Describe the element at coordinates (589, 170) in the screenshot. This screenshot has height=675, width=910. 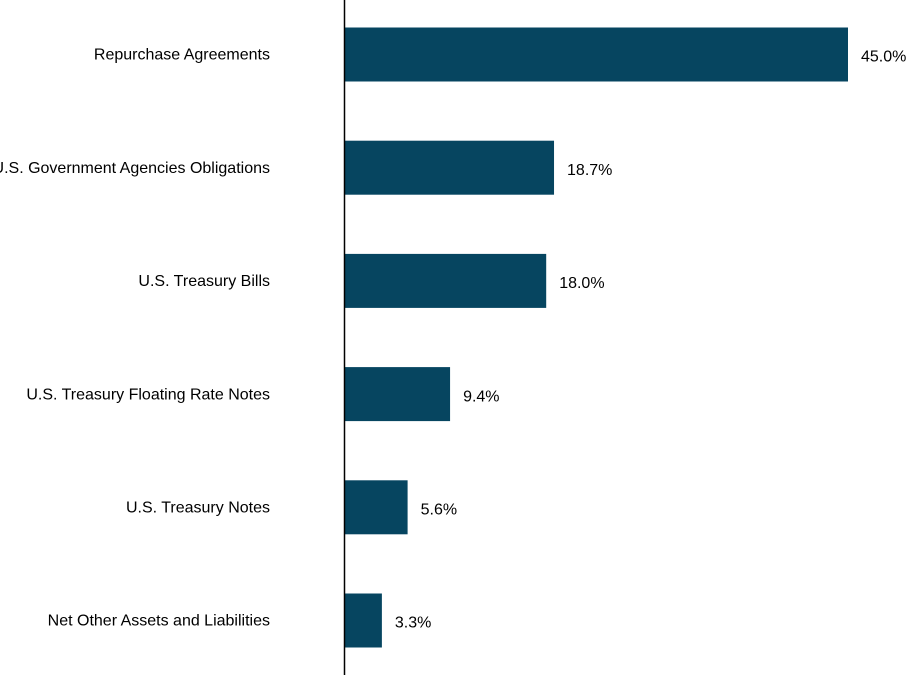
I see `value-label: 18.7%` at that location.